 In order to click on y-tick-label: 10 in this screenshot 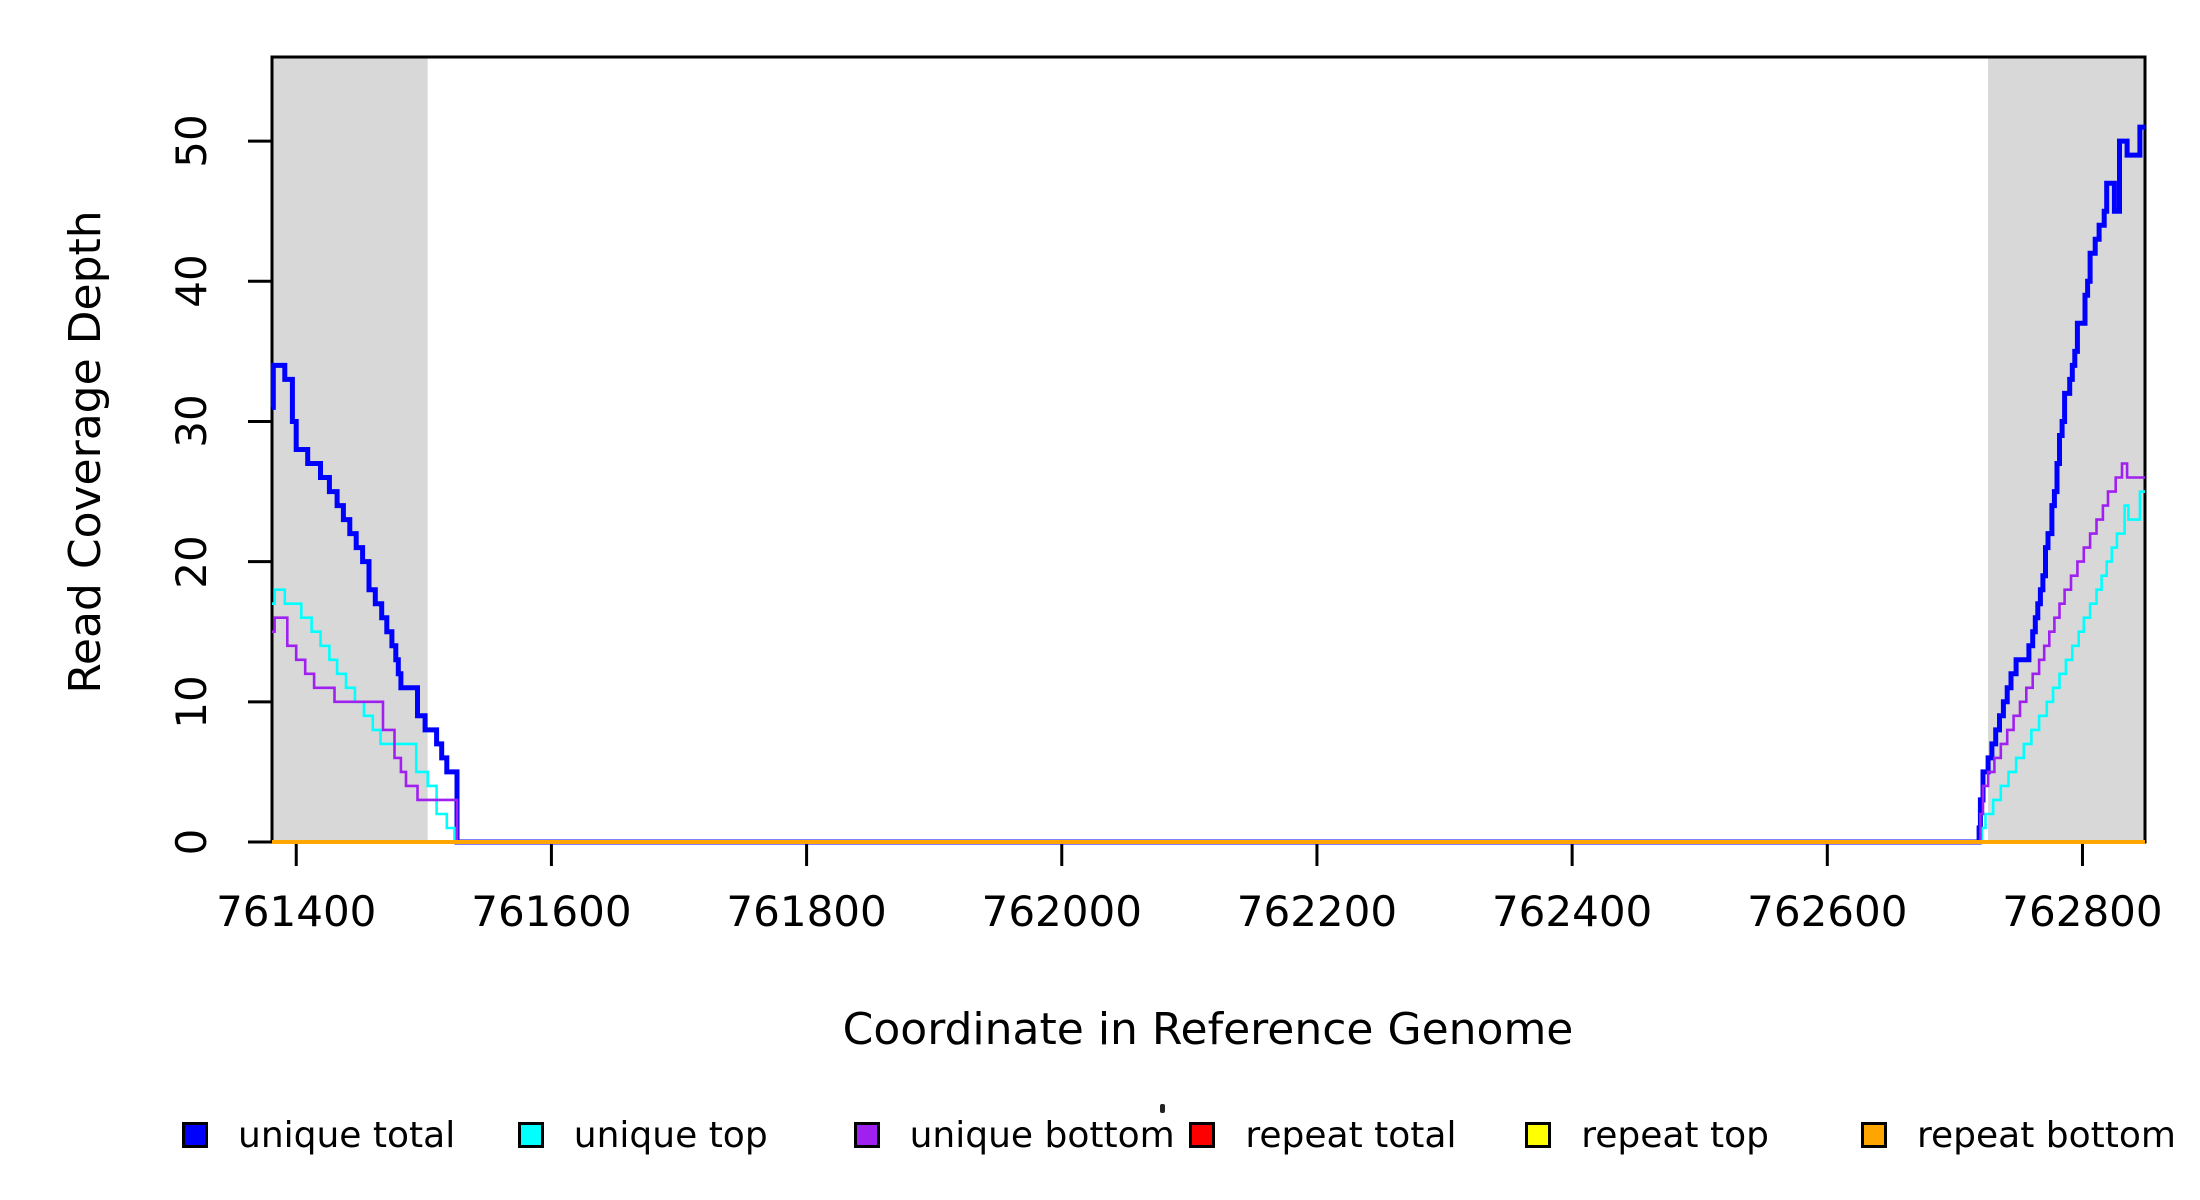, I will do `click(191, 702)`.